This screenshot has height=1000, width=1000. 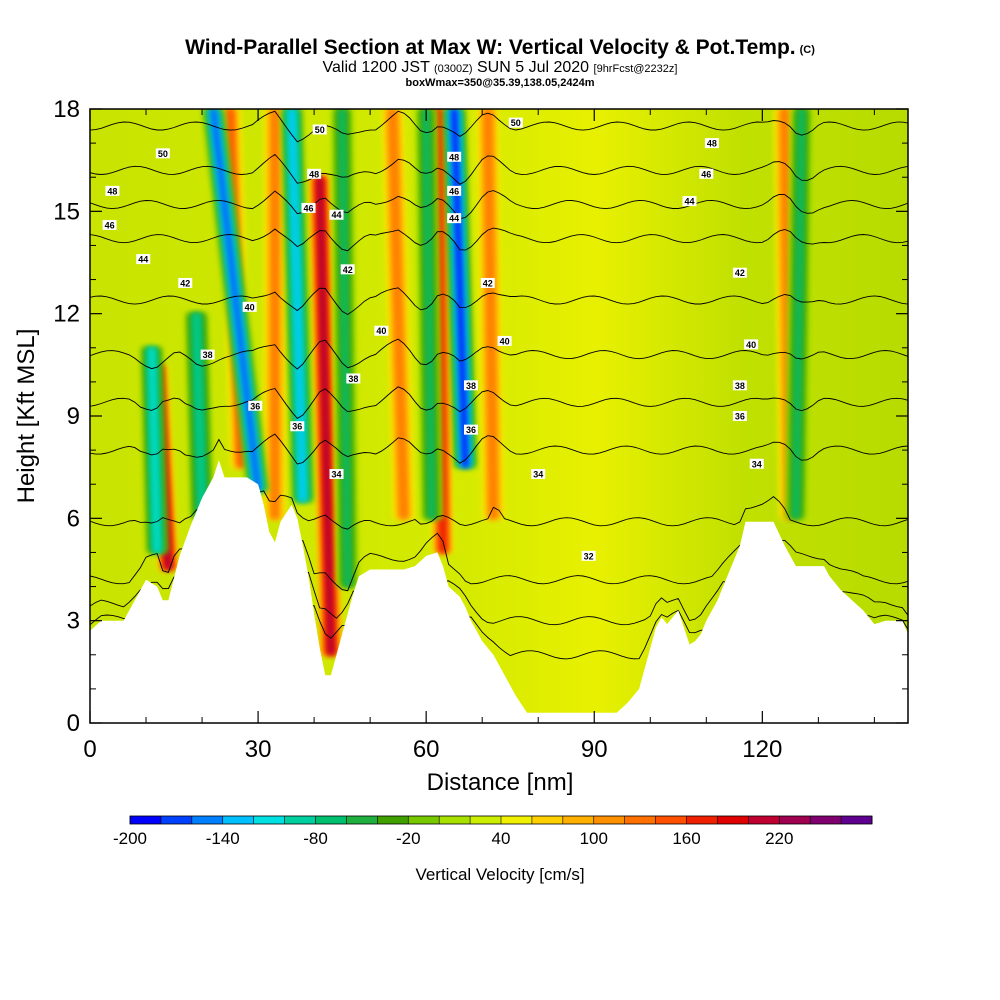 What do you see at coordinates (471, 430) in the screenshot?
I see `contour-label: 36` at bounding box center [471, 430].